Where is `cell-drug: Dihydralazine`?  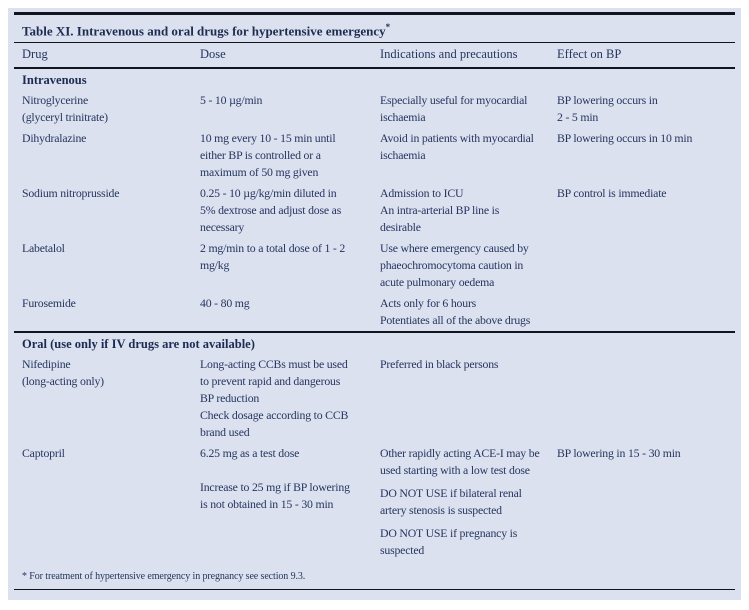 cell-drug: Dihydralazine is located at coordinates (111, 155).